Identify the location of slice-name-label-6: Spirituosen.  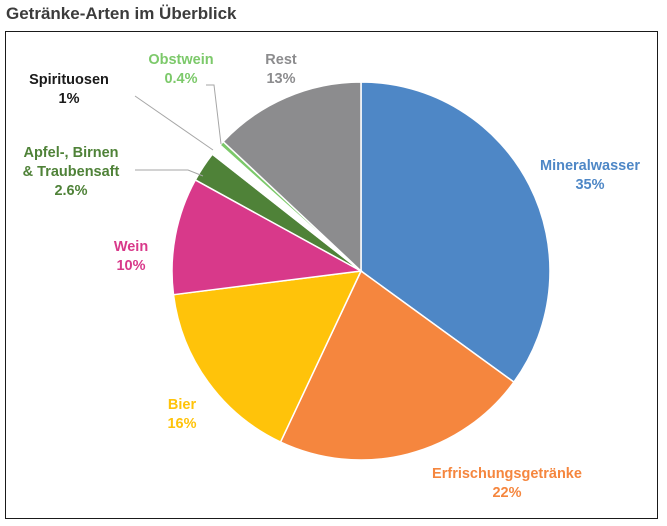
(69, 80).